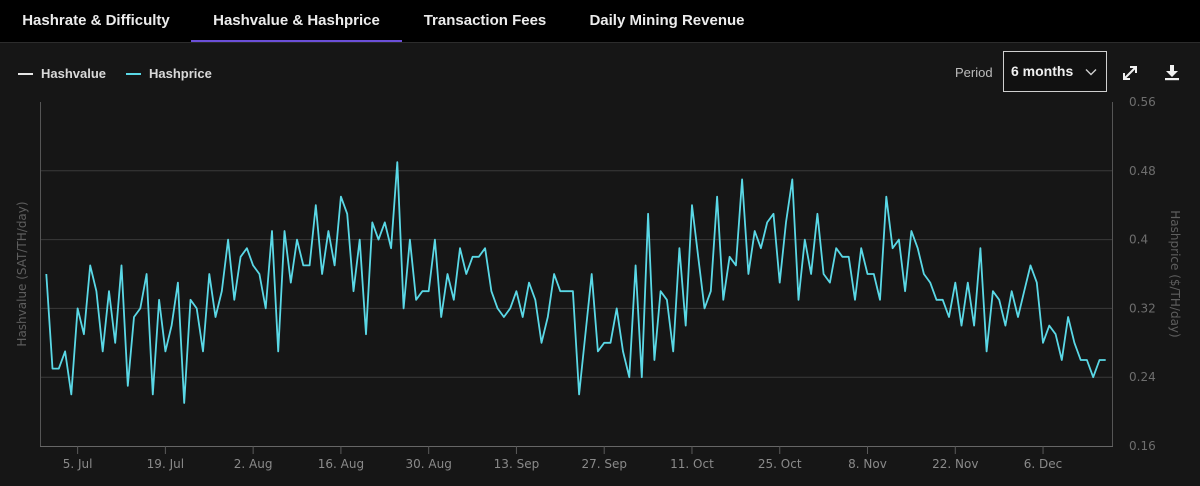 The width and height of the screenshot is (1200, 486). What do you see at coordinates (1172, 72) in the screenshot?
I see `download-icon` at bounding box center [1172, 72].